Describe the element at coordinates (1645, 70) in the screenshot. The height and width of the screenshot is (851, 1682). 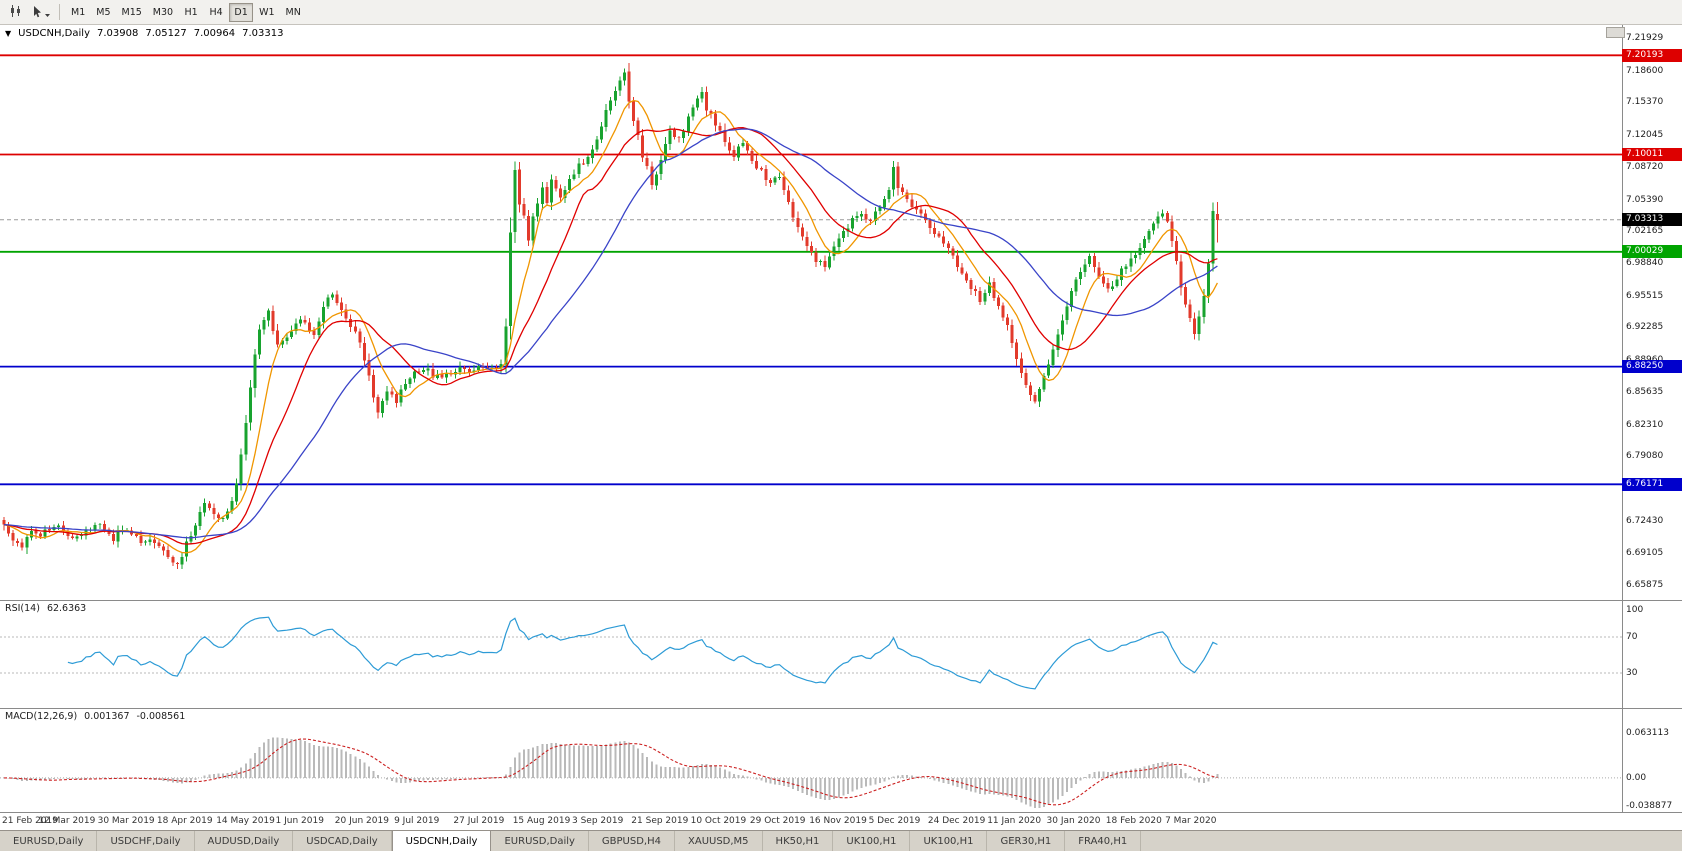
I see `price-axis-label: 7.18600` at that location.